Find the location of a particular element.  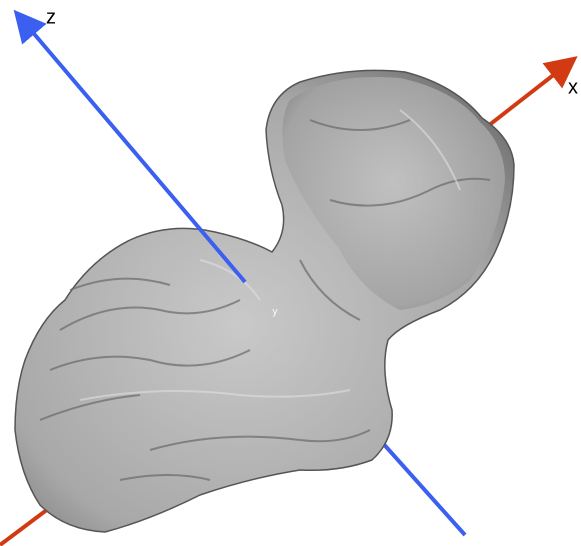

axis-label: z is located at coordinates (51, 17).